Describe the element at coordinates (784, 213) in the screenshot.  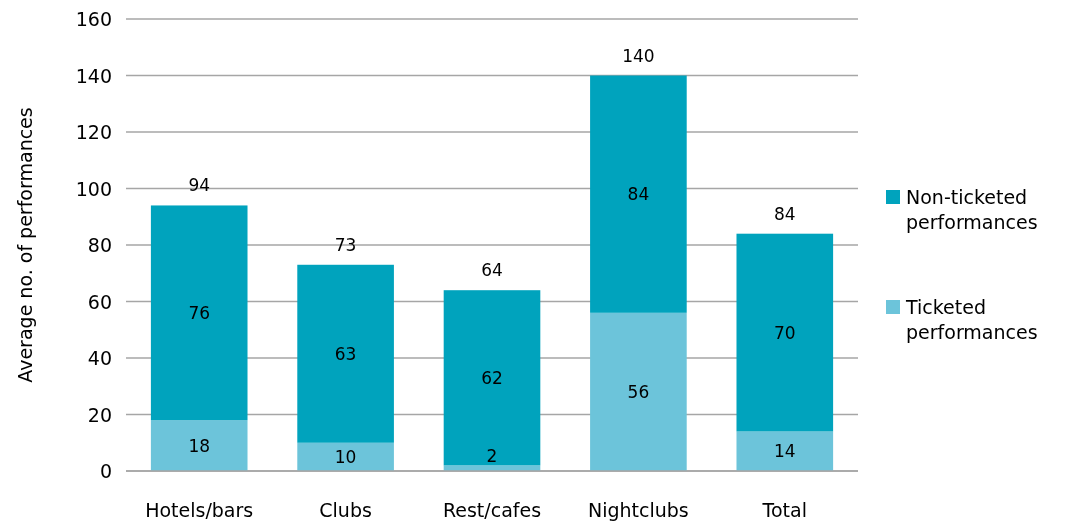
I see `total-label: 84` at that location.